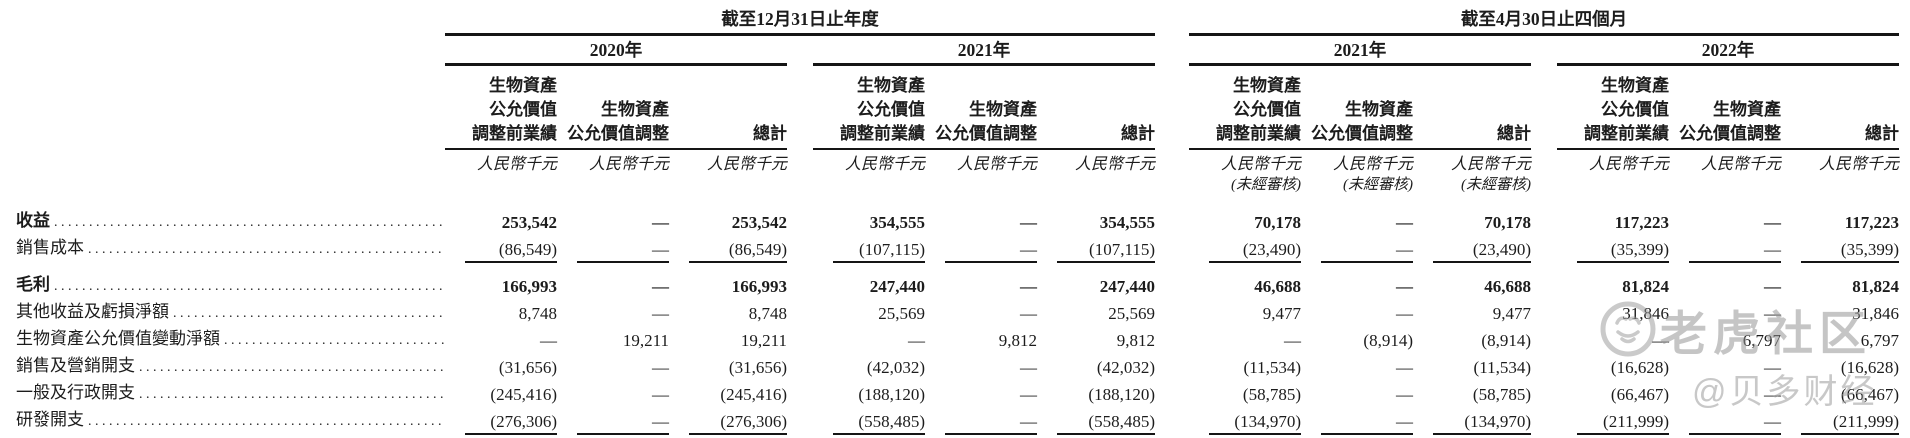  Describe the element at coordinates (222, 339) in the screenshot. I see `row-label-cell: 生物資產公允價值變動淨額` at that location.